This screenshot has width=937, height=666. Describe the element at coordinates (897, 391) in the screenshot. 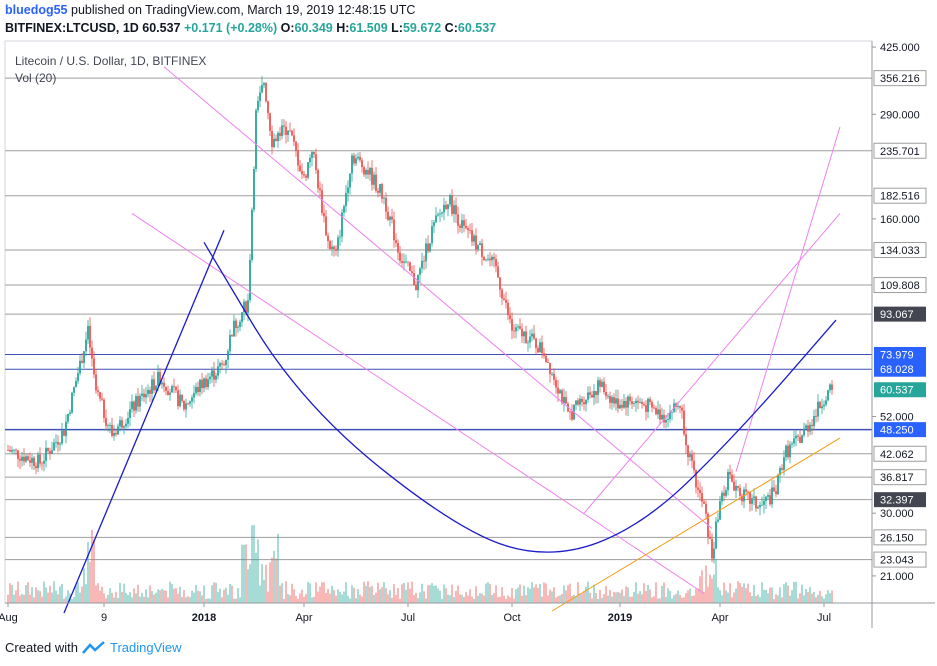

I see `price-label-8: 60.537` at that location.